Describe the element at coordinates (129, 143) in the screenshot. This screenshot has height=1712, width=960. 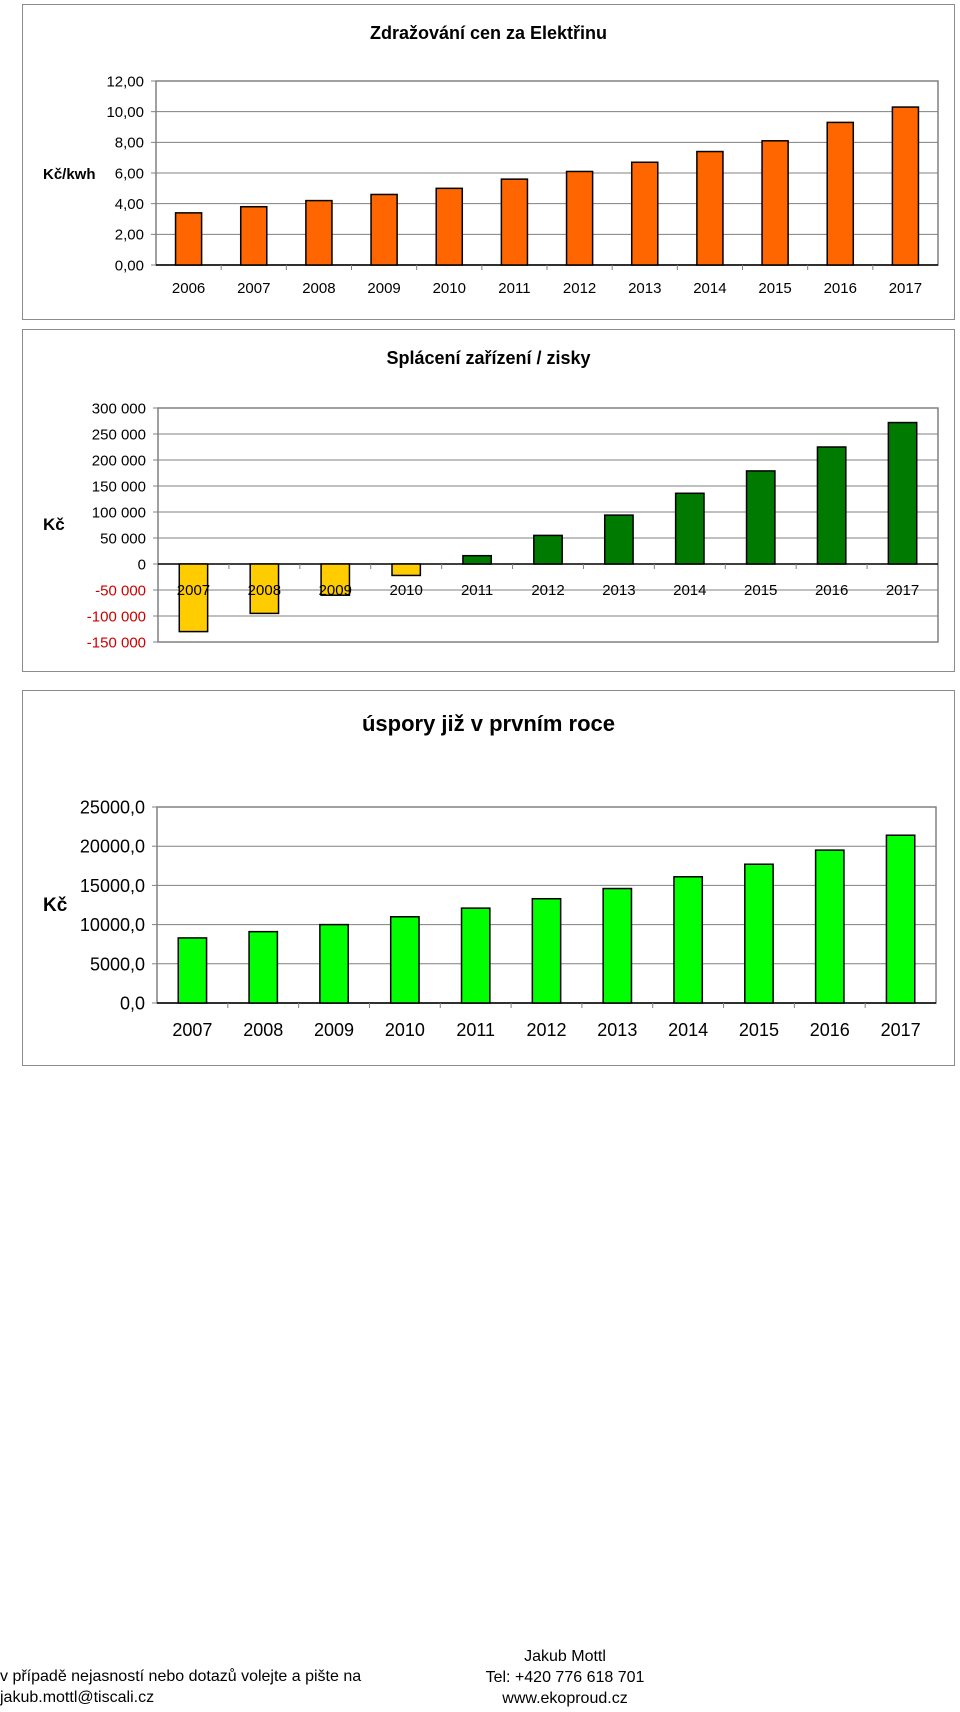
I see `y-tick-label: 8,00` at that location.